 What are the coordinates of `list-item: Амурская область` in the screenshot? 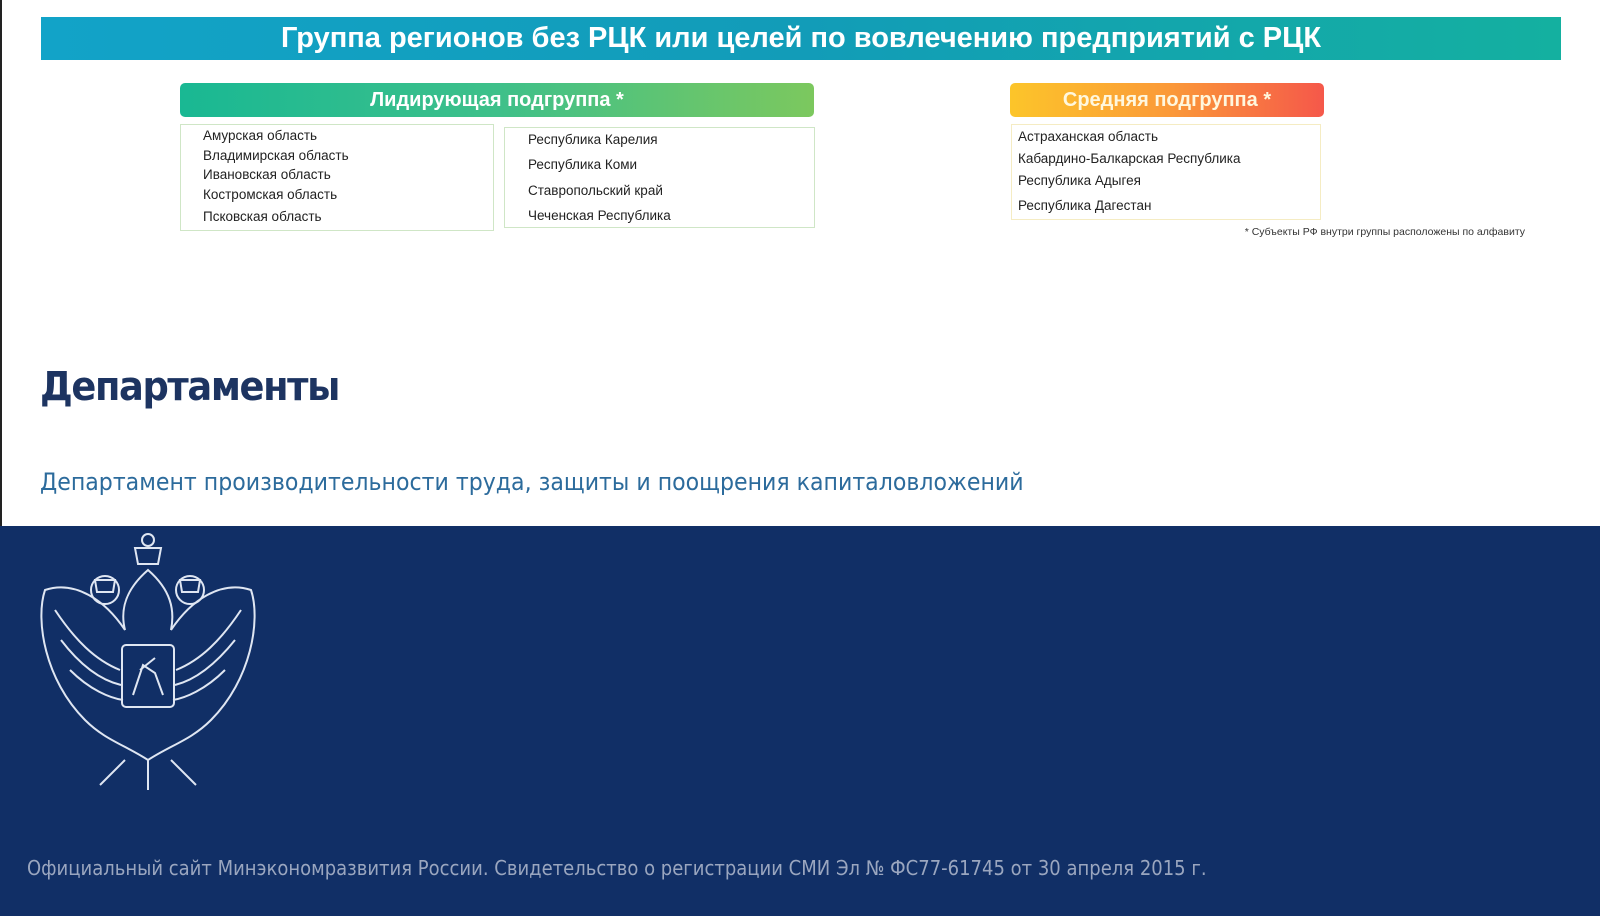 It's located at (260, 135).